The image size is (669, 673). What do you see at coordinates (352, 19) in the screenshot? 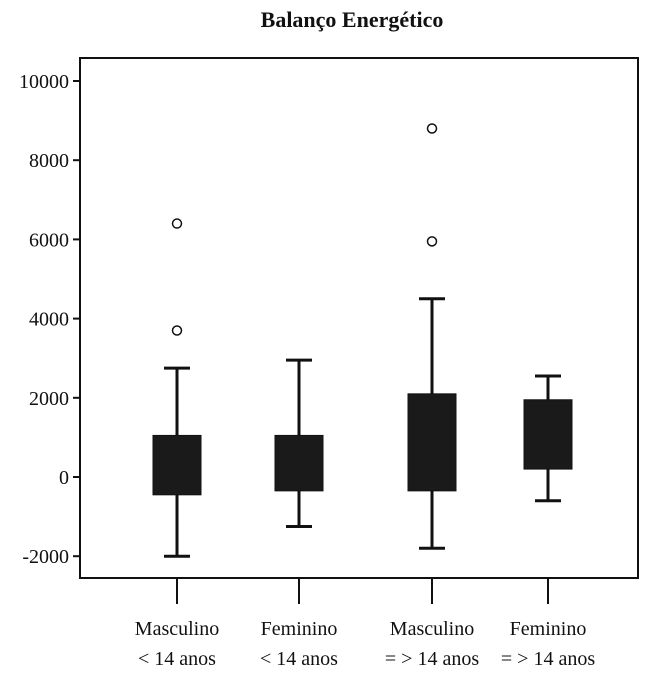
I see `chart-title: Balanço Energético` at bounding box center [352, 19].